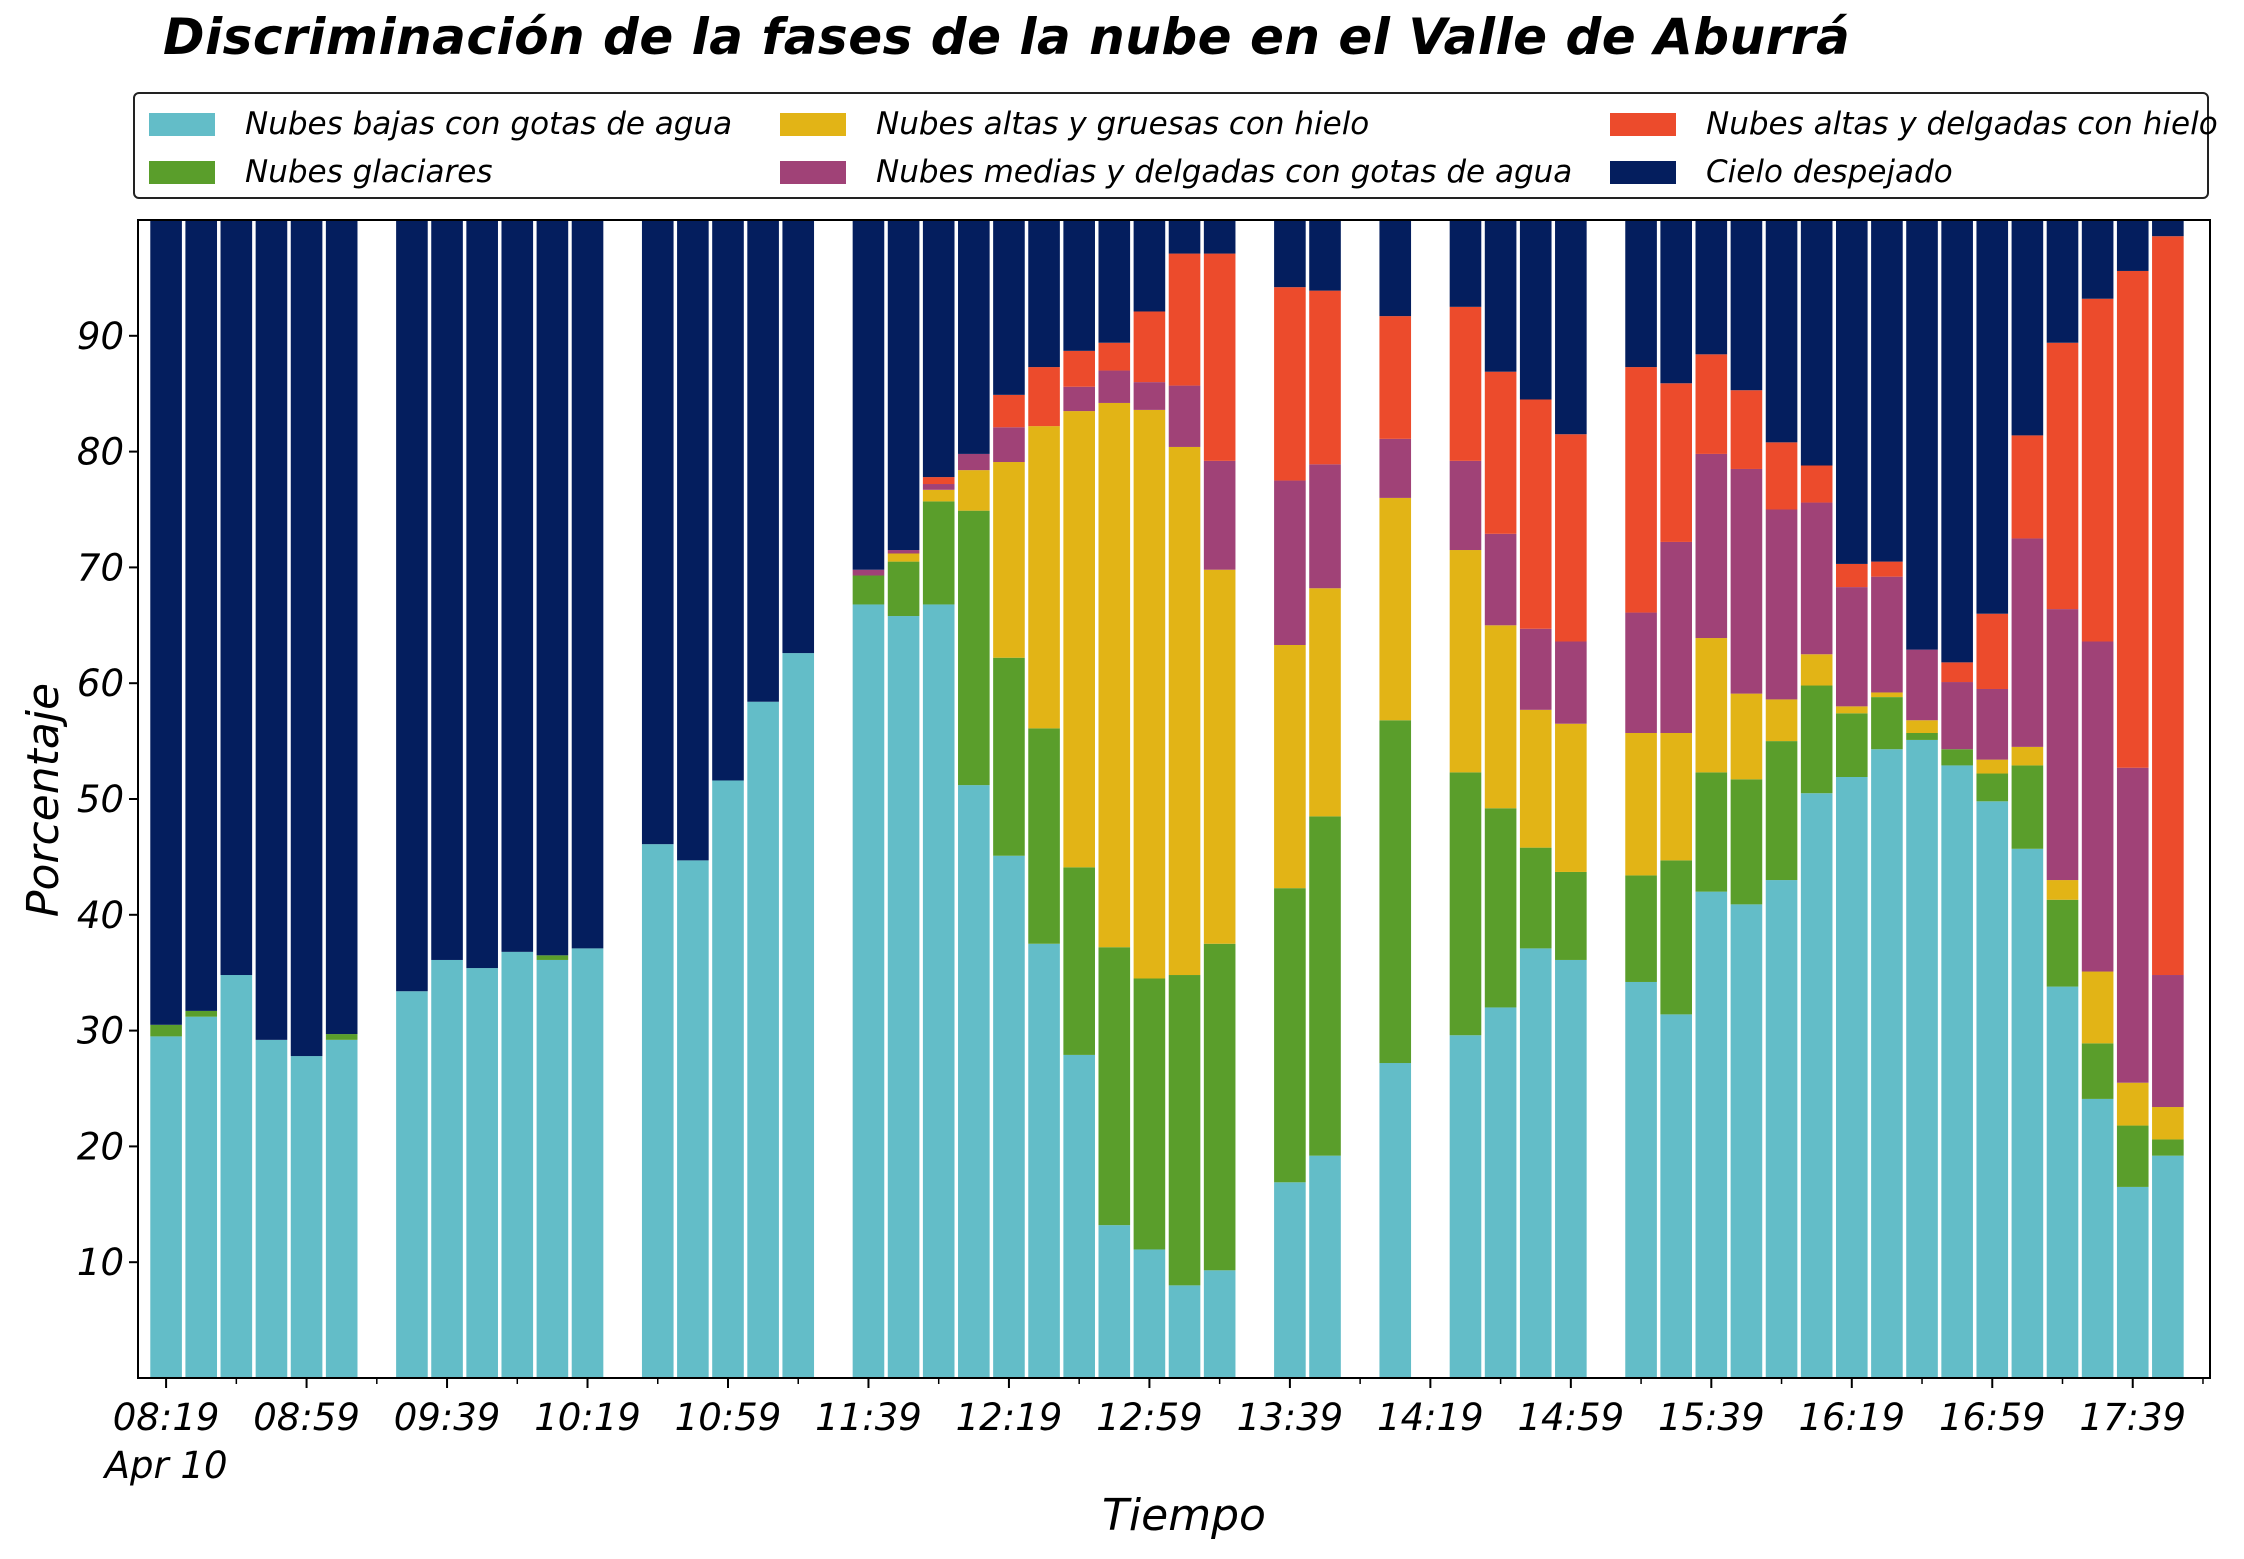 This screenshot has height=1559, width=2244. What do you see at coordinates (489, 124) in the screenshot?
I see `legend-label: Nubes bajas con gotas de agua` at bounding box center [489, 124].